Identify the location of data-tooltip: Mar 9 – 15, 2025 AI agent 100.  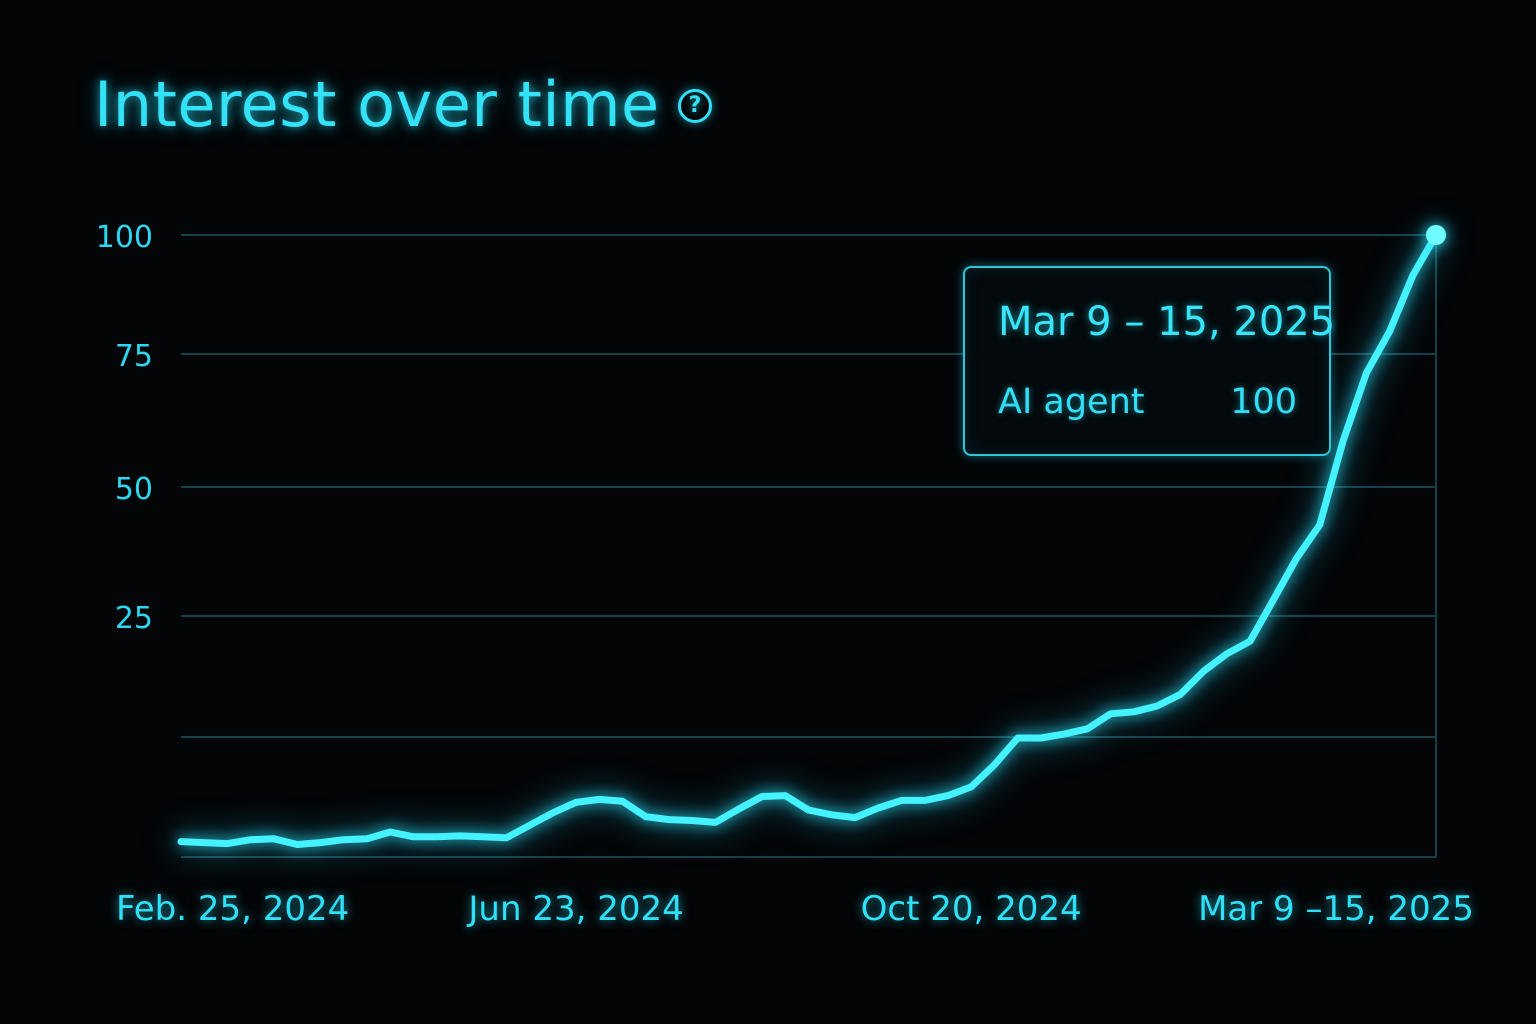
(1149, 361).